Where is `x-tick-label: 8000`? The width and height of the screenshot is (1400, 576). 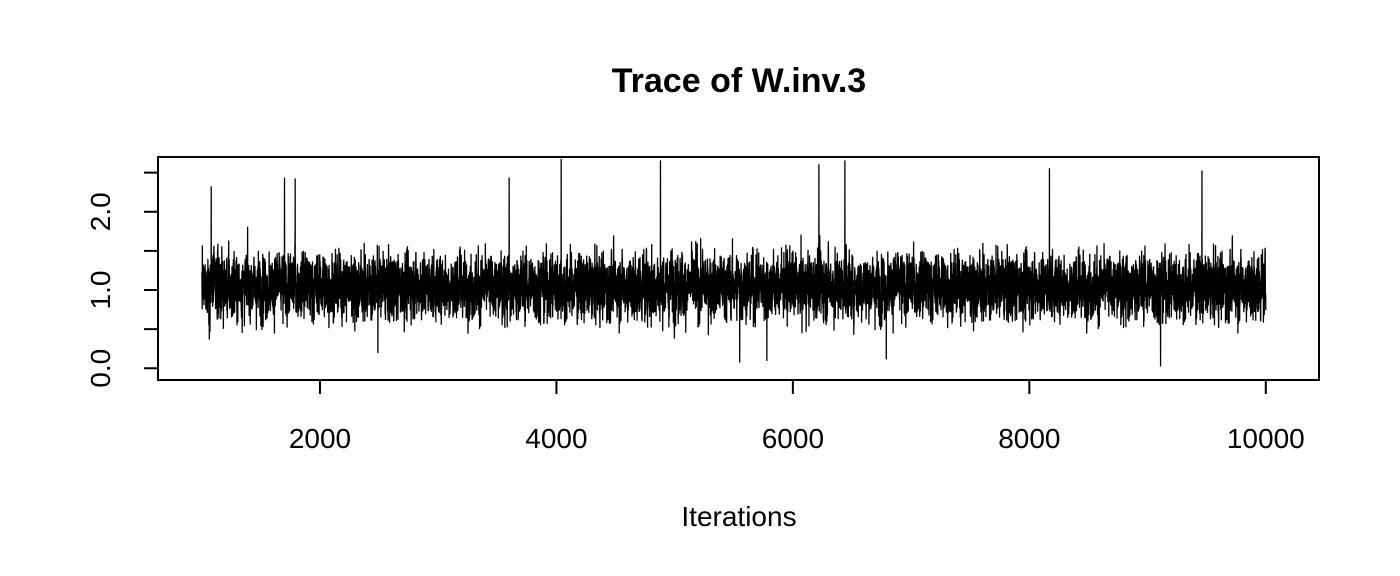 x-tick-label: 8000 is located at coordinates (1029, 438).